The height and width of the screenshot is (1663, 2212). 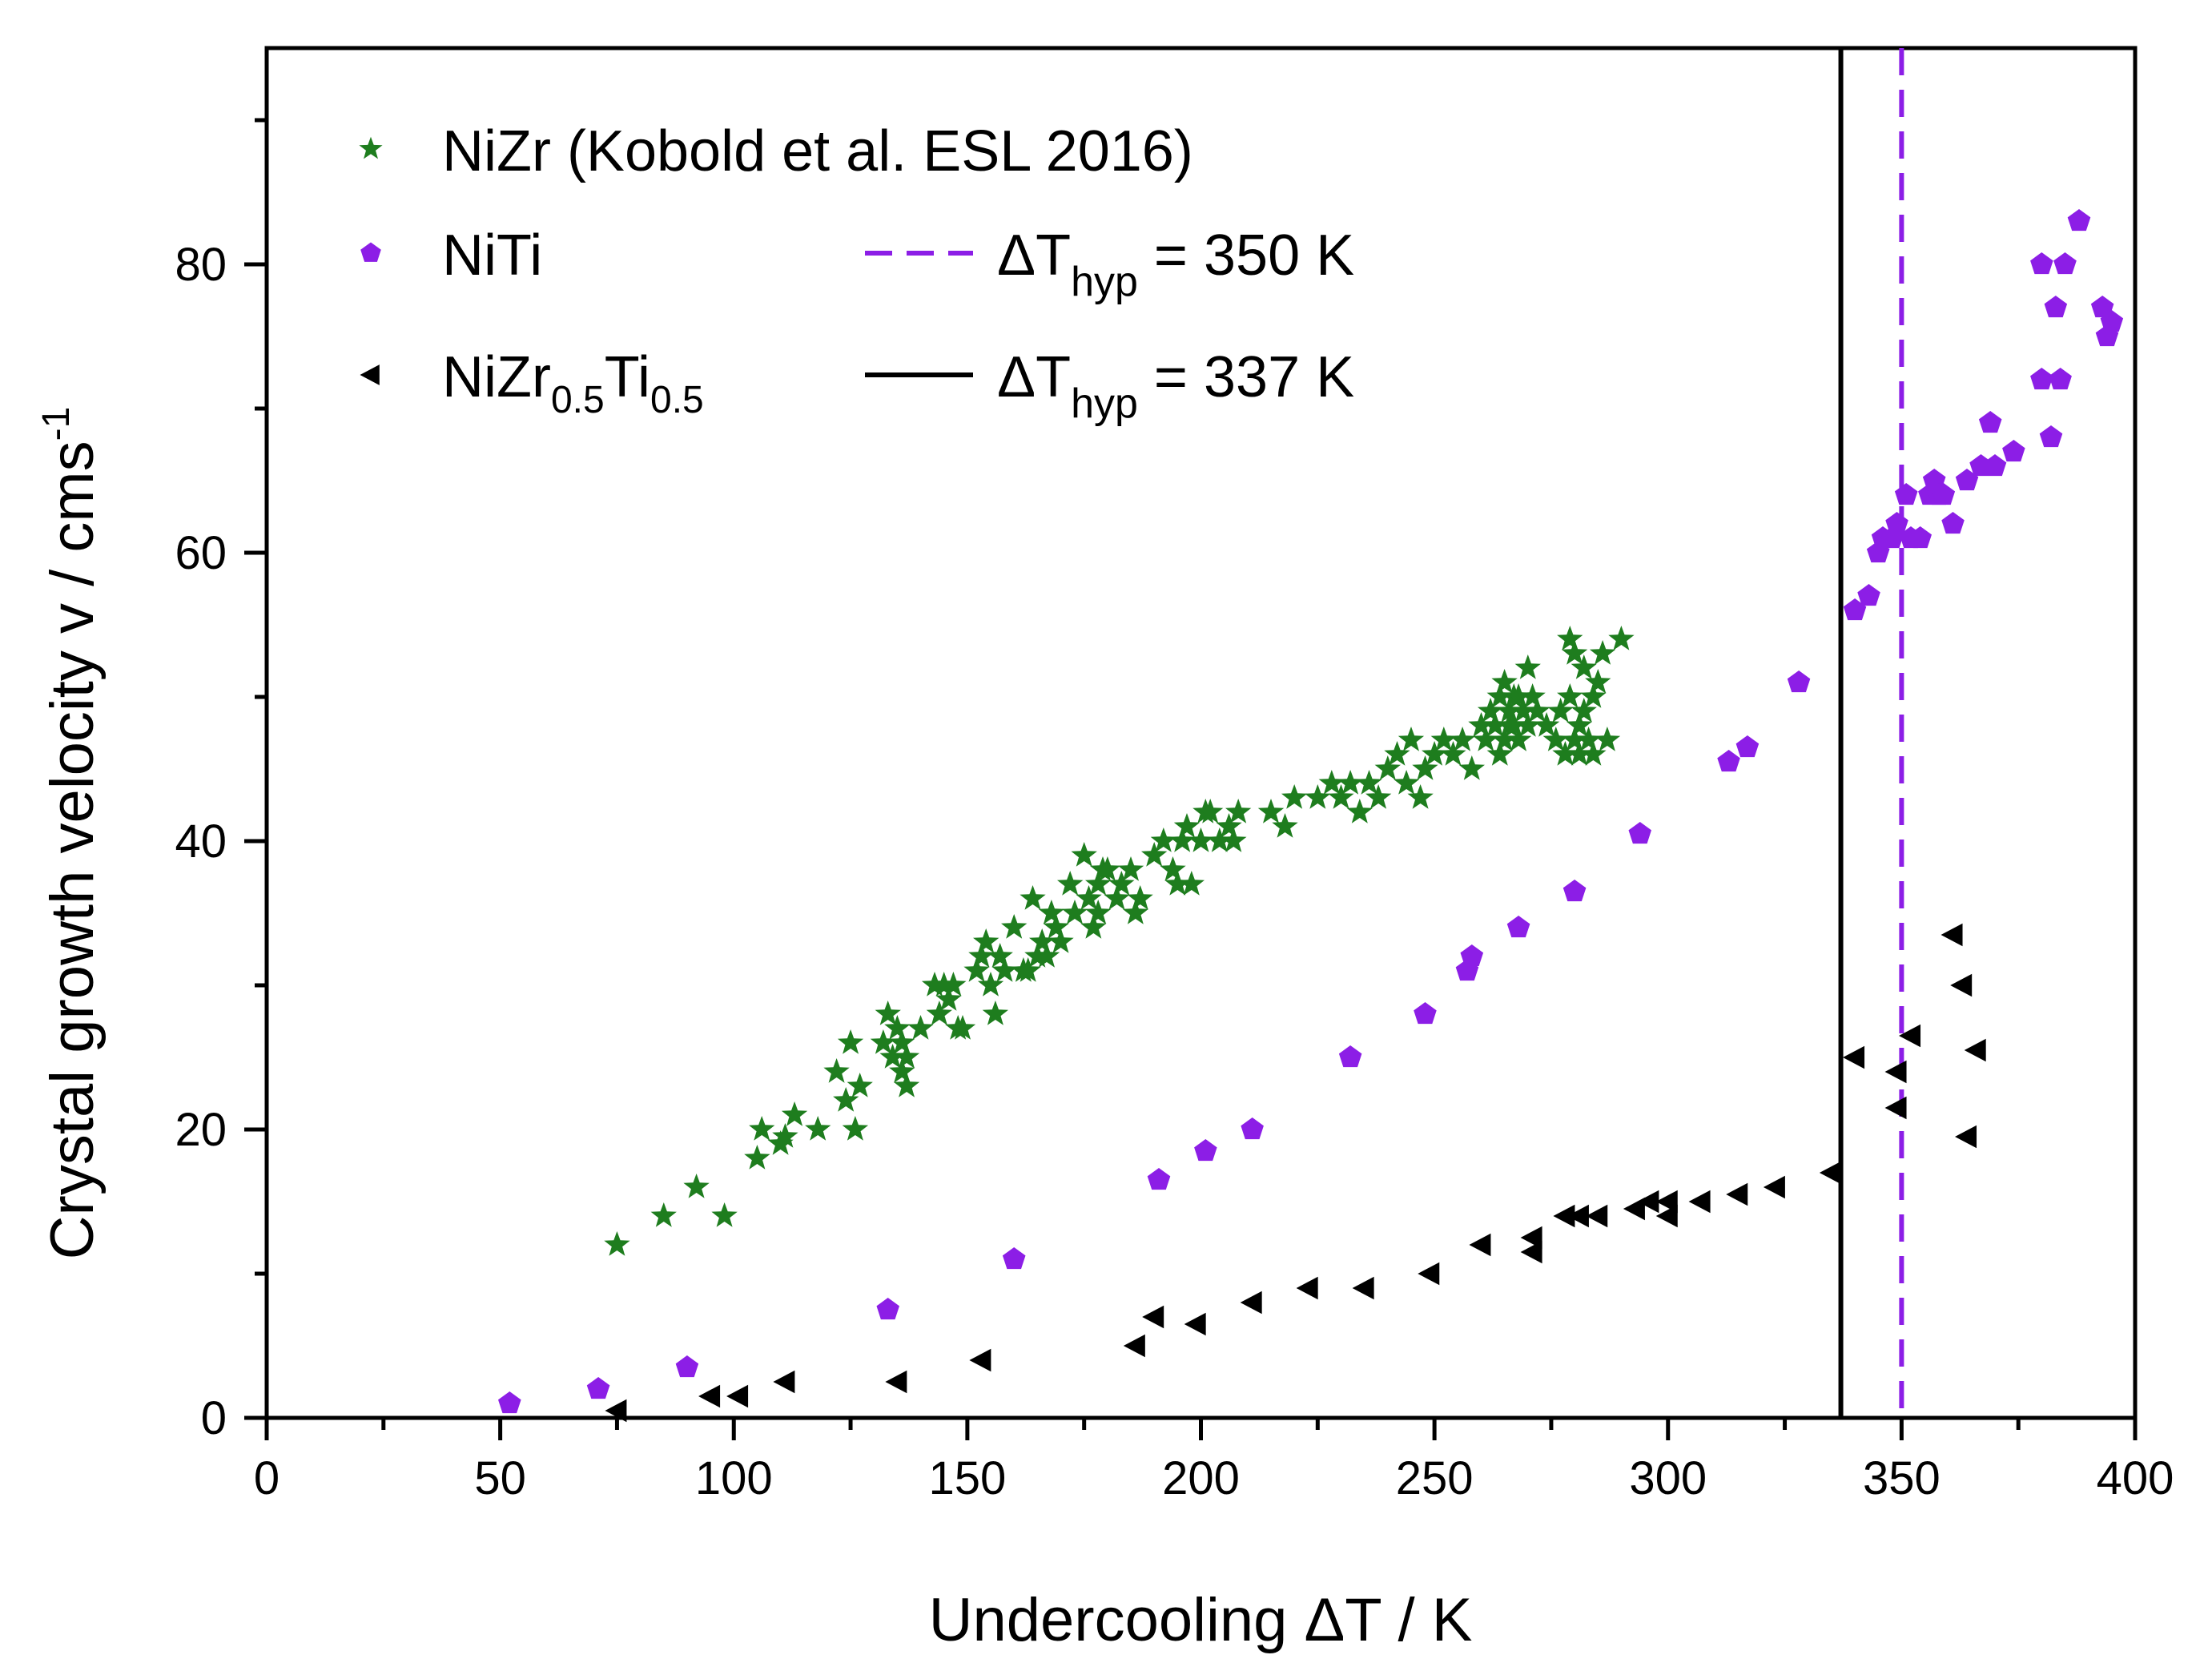 What do you see at coordinates (492, 256) in the screenshot?
I see `legend-label-1: NiTi` at bounding box center [492, 256].